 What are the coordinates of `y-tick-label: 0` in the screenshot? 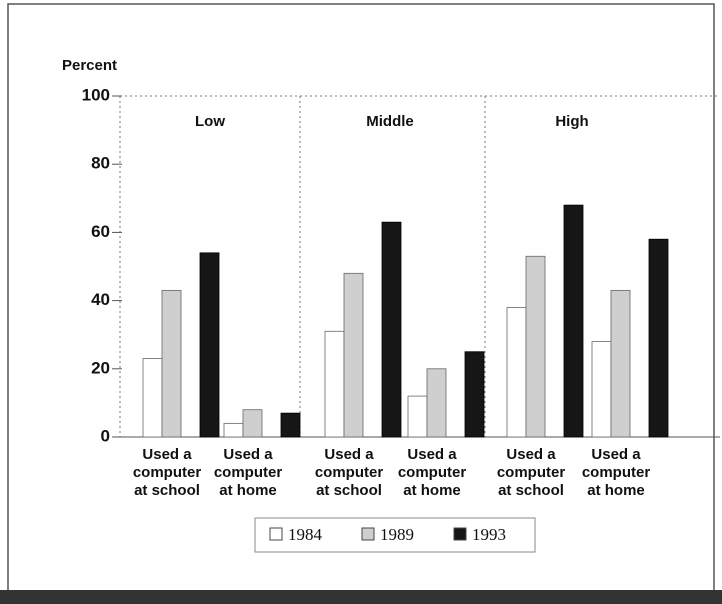 It's located at (105, 435).